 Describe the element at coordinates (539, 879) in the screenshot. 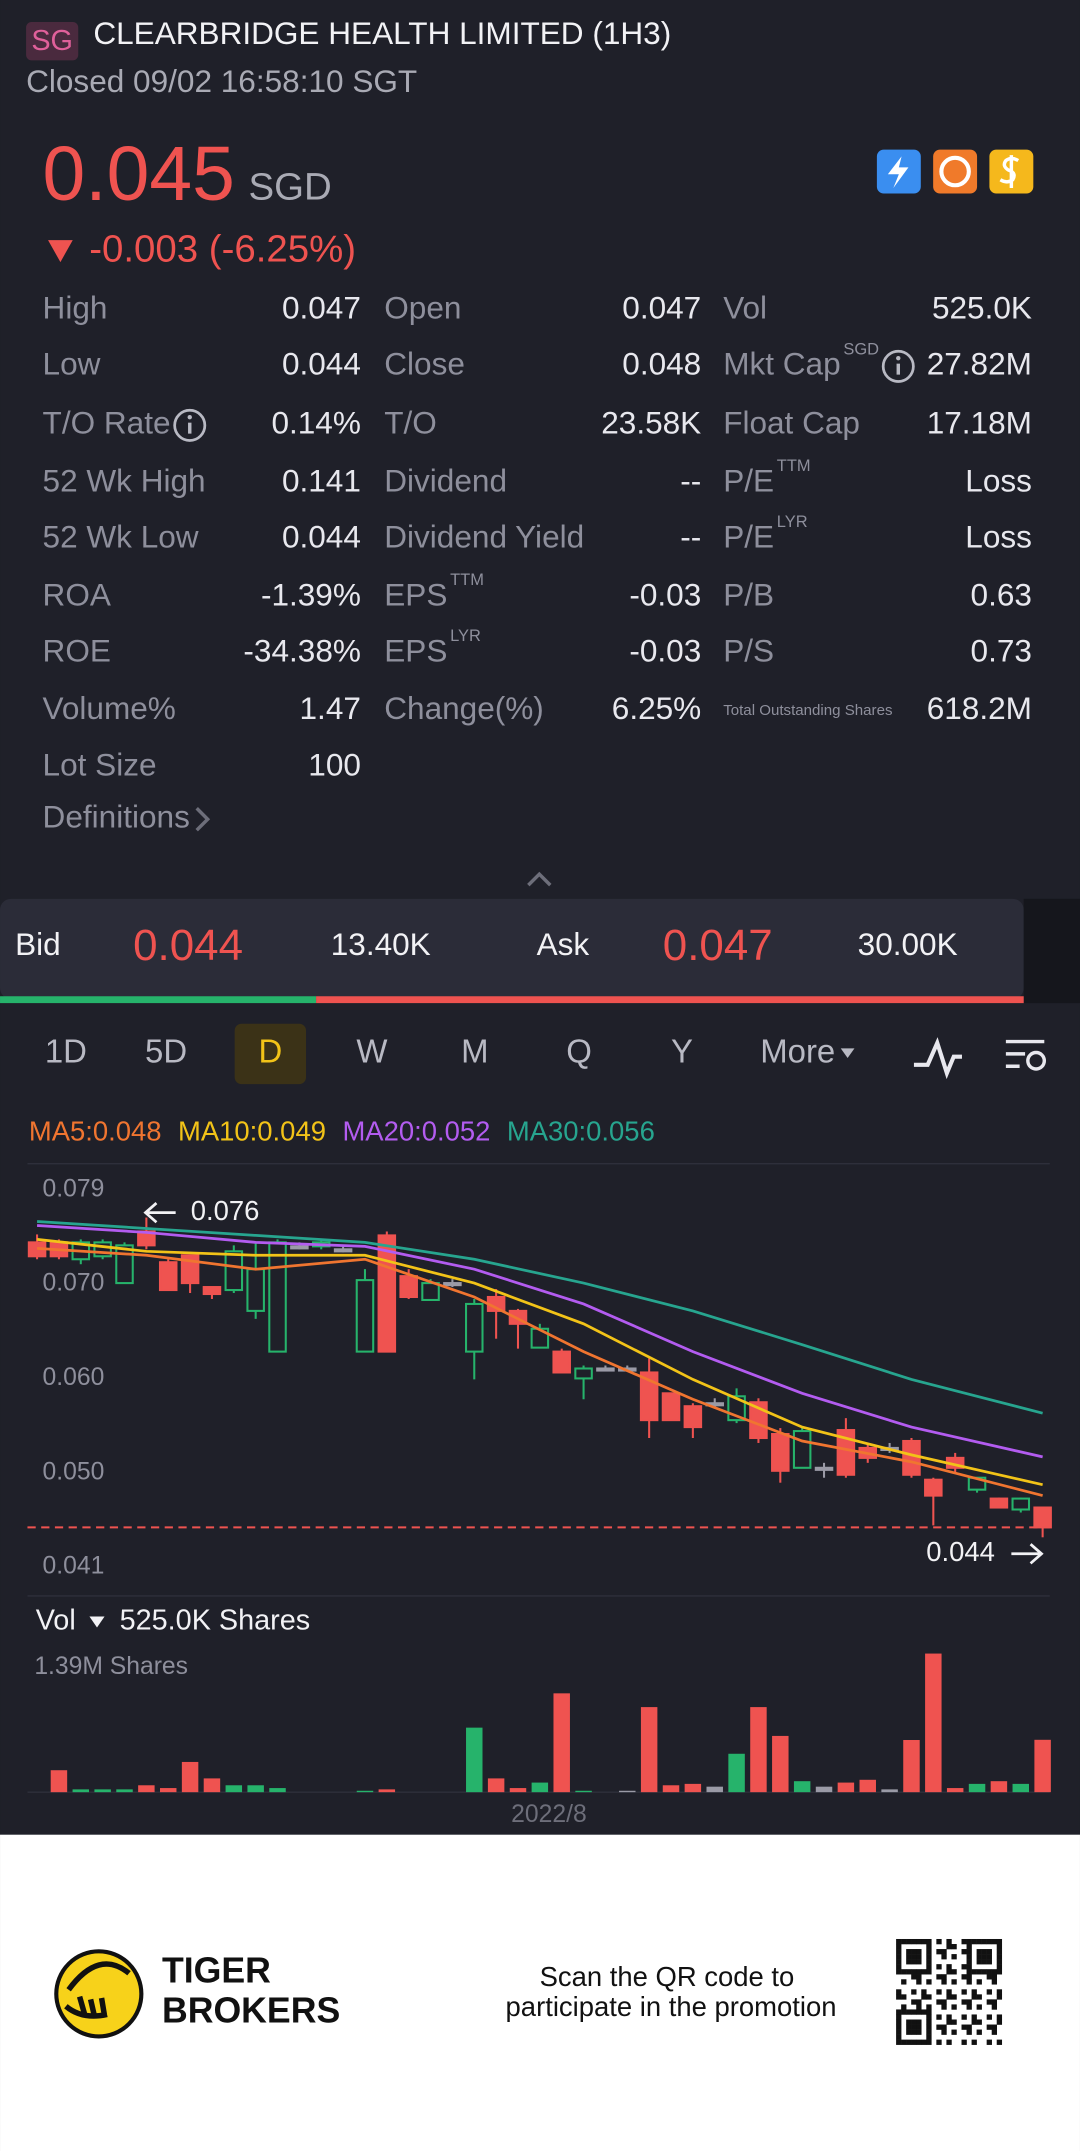

I see `collapse-chevron` at that location.